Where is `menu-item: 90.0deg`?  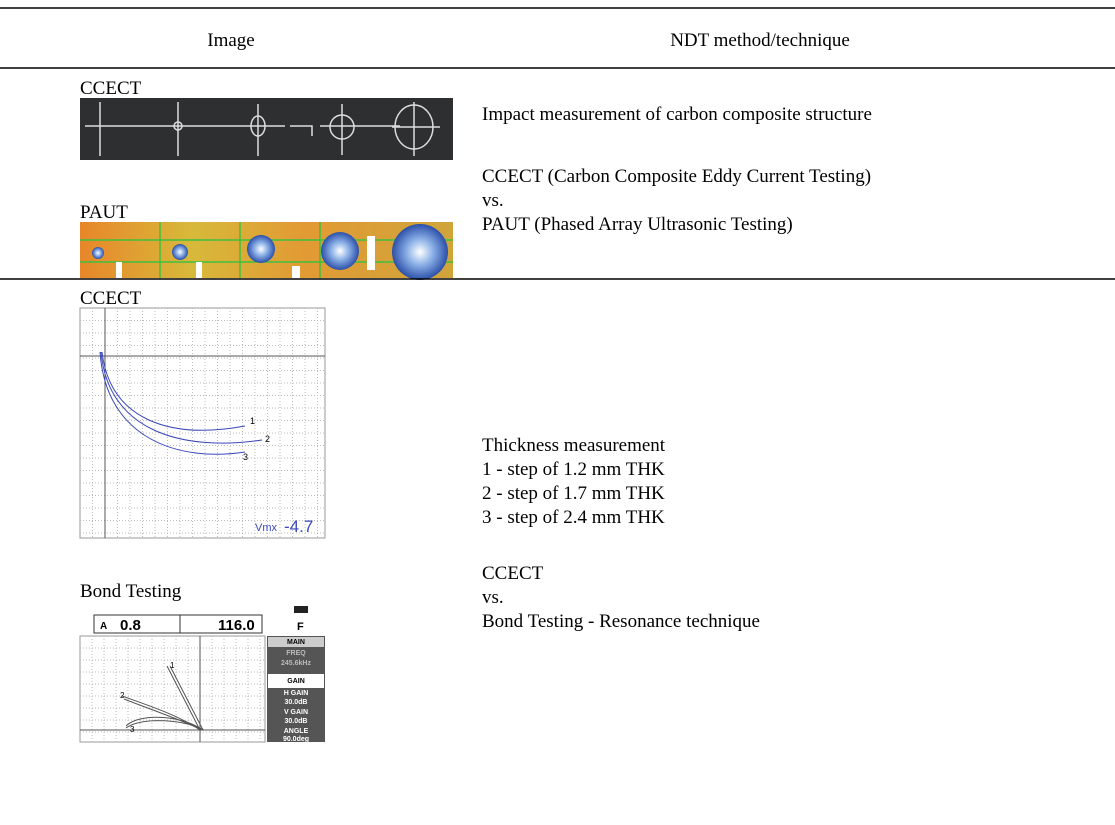
menu-item: 90.0deg is located at coordinates (296, 739).